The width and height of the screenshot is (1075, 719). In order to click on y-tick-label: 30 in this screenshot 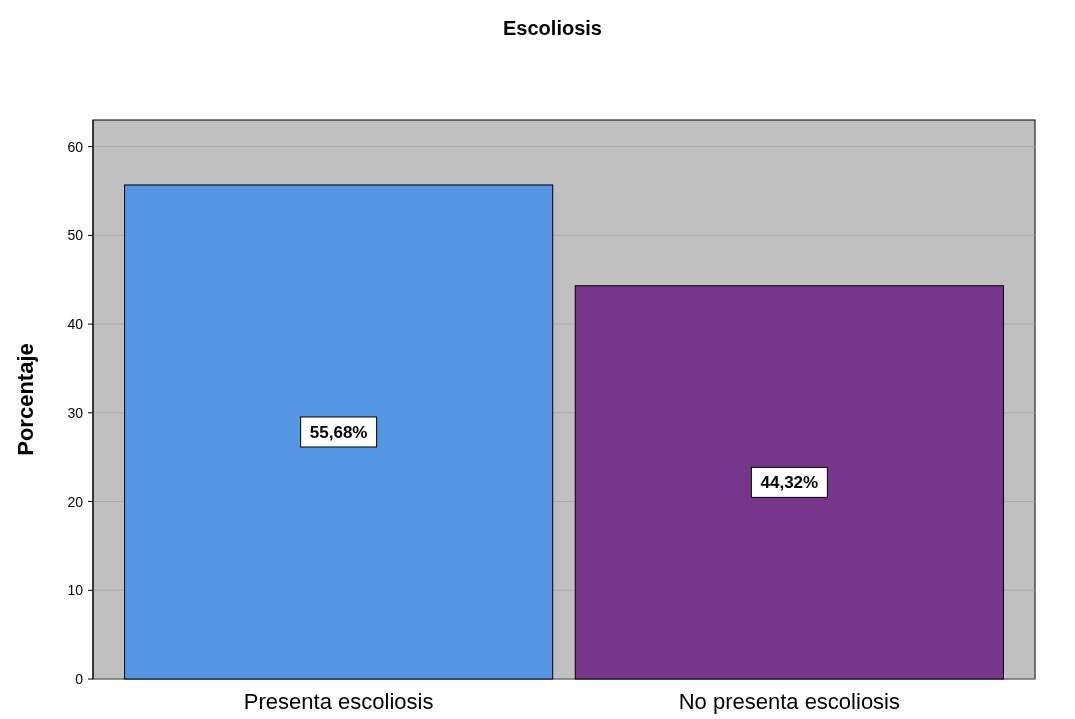, I will do `click(75, 412)`.